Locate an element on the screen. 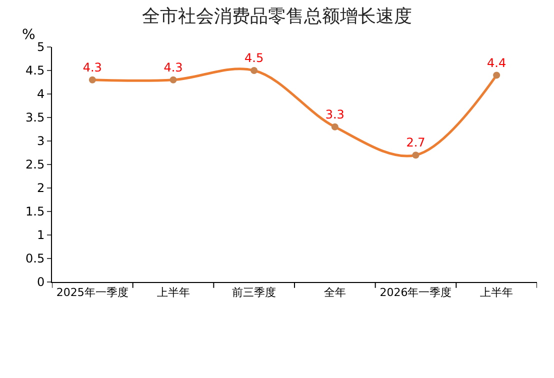  y-tick-label: 0.5 is located at coordinates (35, 259).